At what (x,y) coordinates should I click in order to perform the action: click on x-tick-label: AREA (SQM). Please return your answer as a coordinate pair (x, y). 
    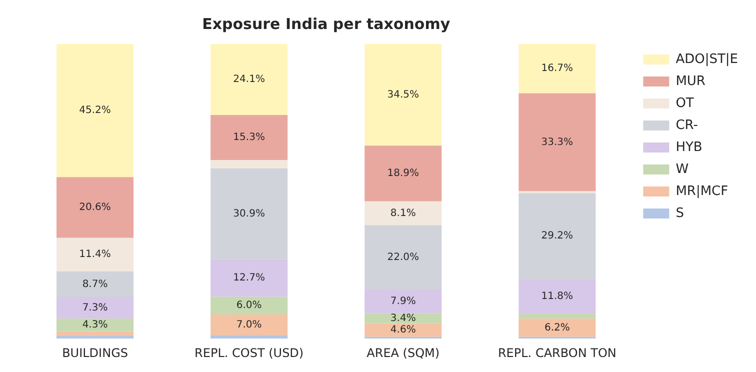
    Looking at the image, I should click on (403, 353).